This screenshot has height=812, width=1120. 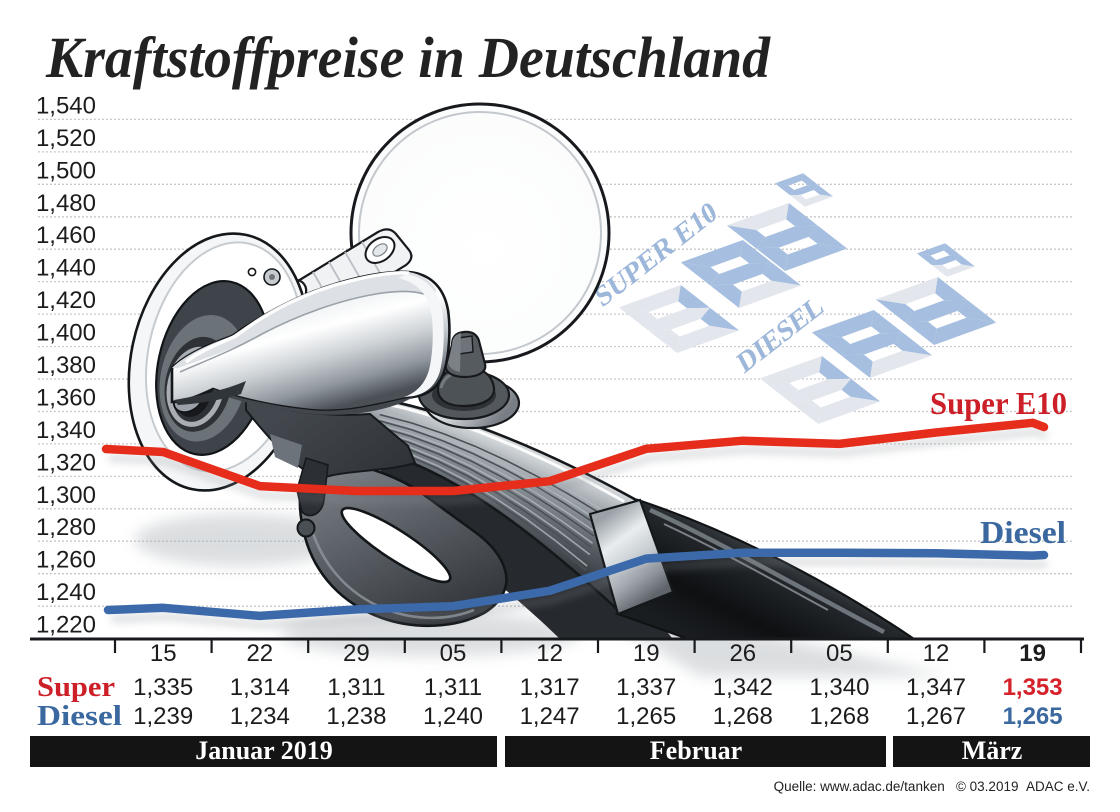 I want to click on svg-text: 1,540, so click(x=66, y=105).